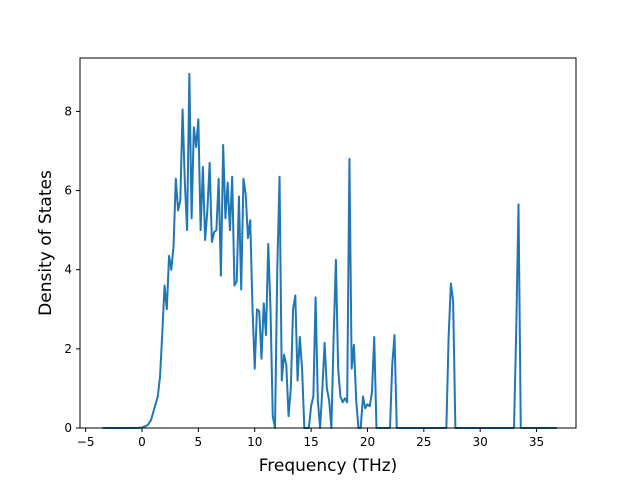  I want to click on x-tick-label: 30, so click(480, 442).